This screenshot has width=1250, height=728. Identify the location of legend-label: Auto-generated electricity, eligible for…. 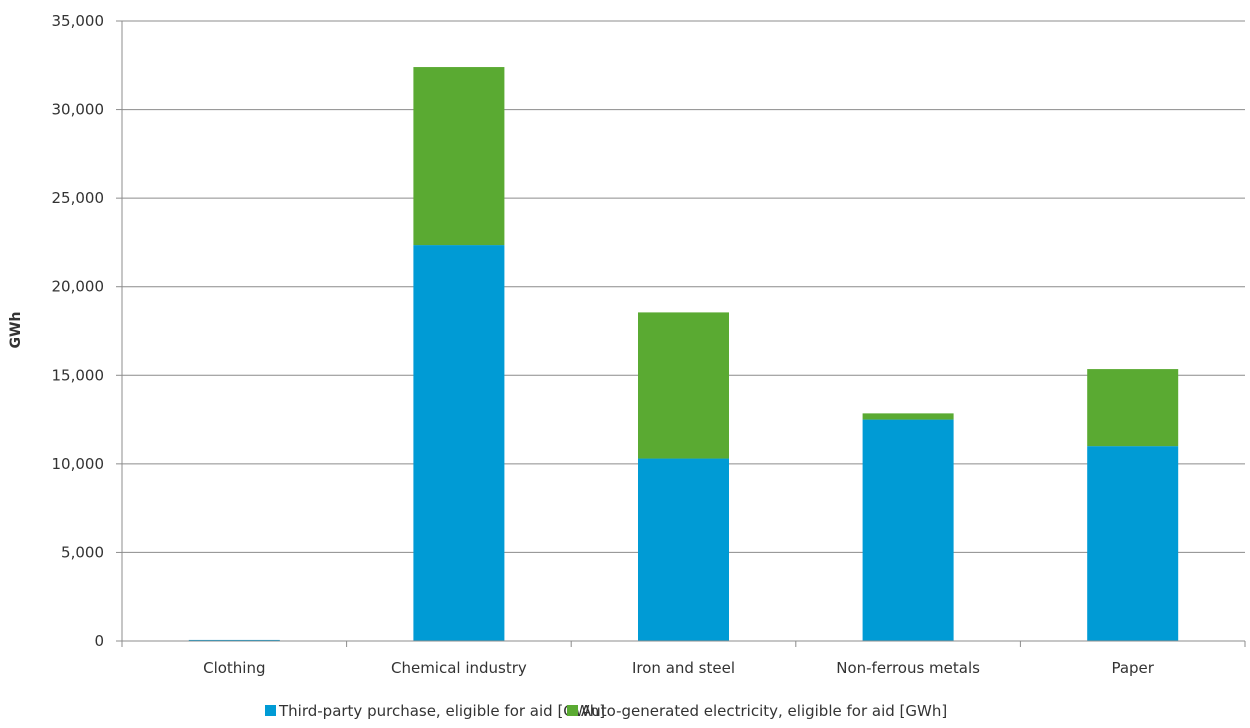
(764, 711).